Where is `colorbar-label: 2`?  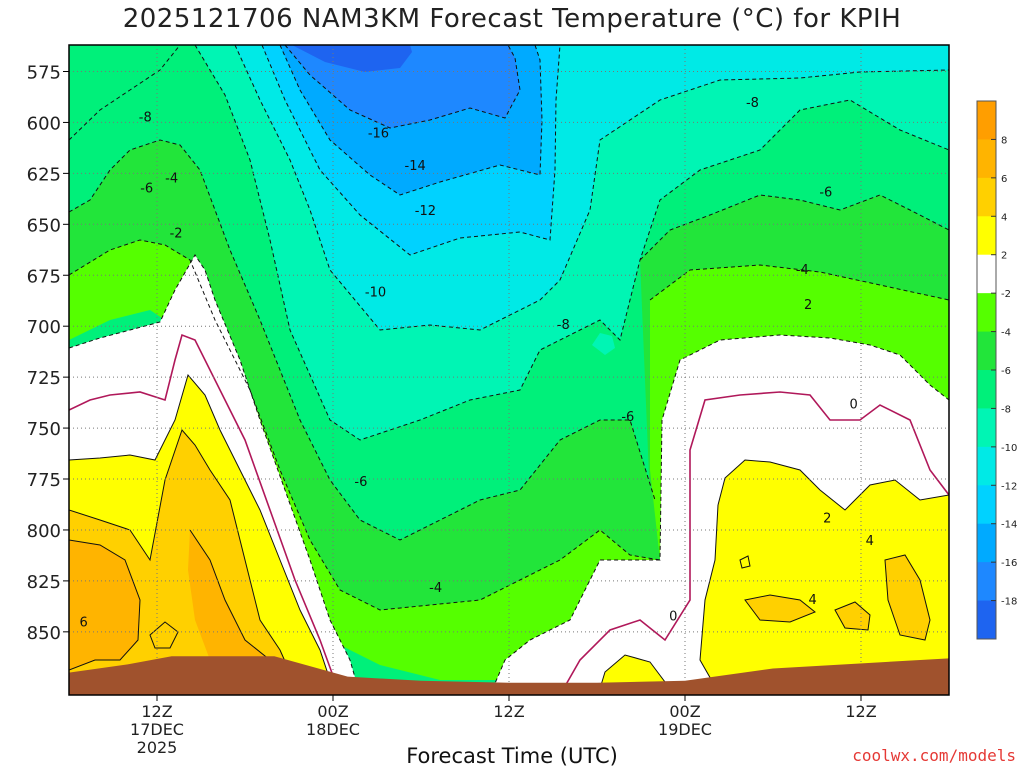
colorbar-label: 2 is located at coordinates (1004, 256).